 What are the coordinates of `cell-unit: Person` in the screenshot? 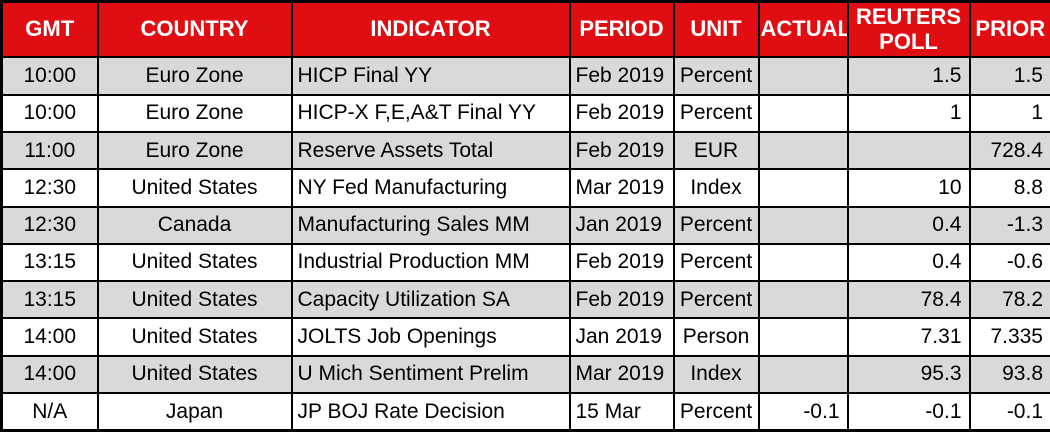 It's located at (716, 337).